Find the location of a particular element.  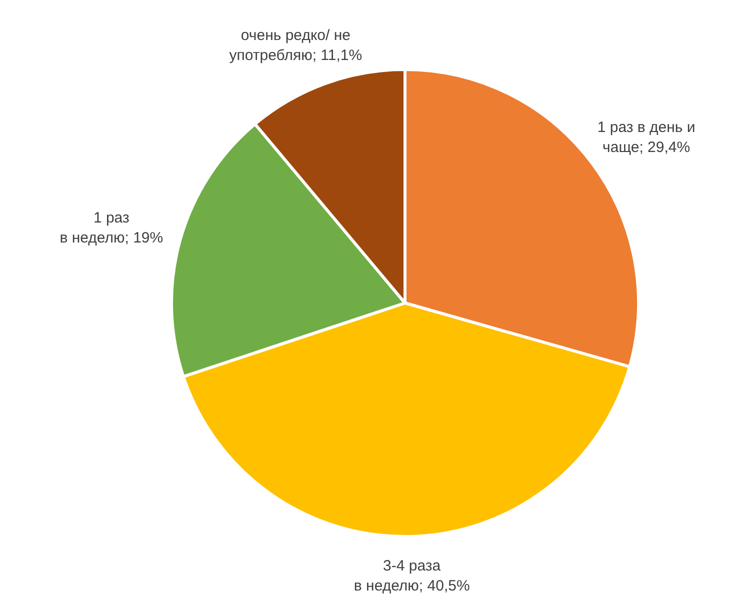

slice-label: 1 раз в день и чаще; 29,4% is located at coordinates (646, 137).